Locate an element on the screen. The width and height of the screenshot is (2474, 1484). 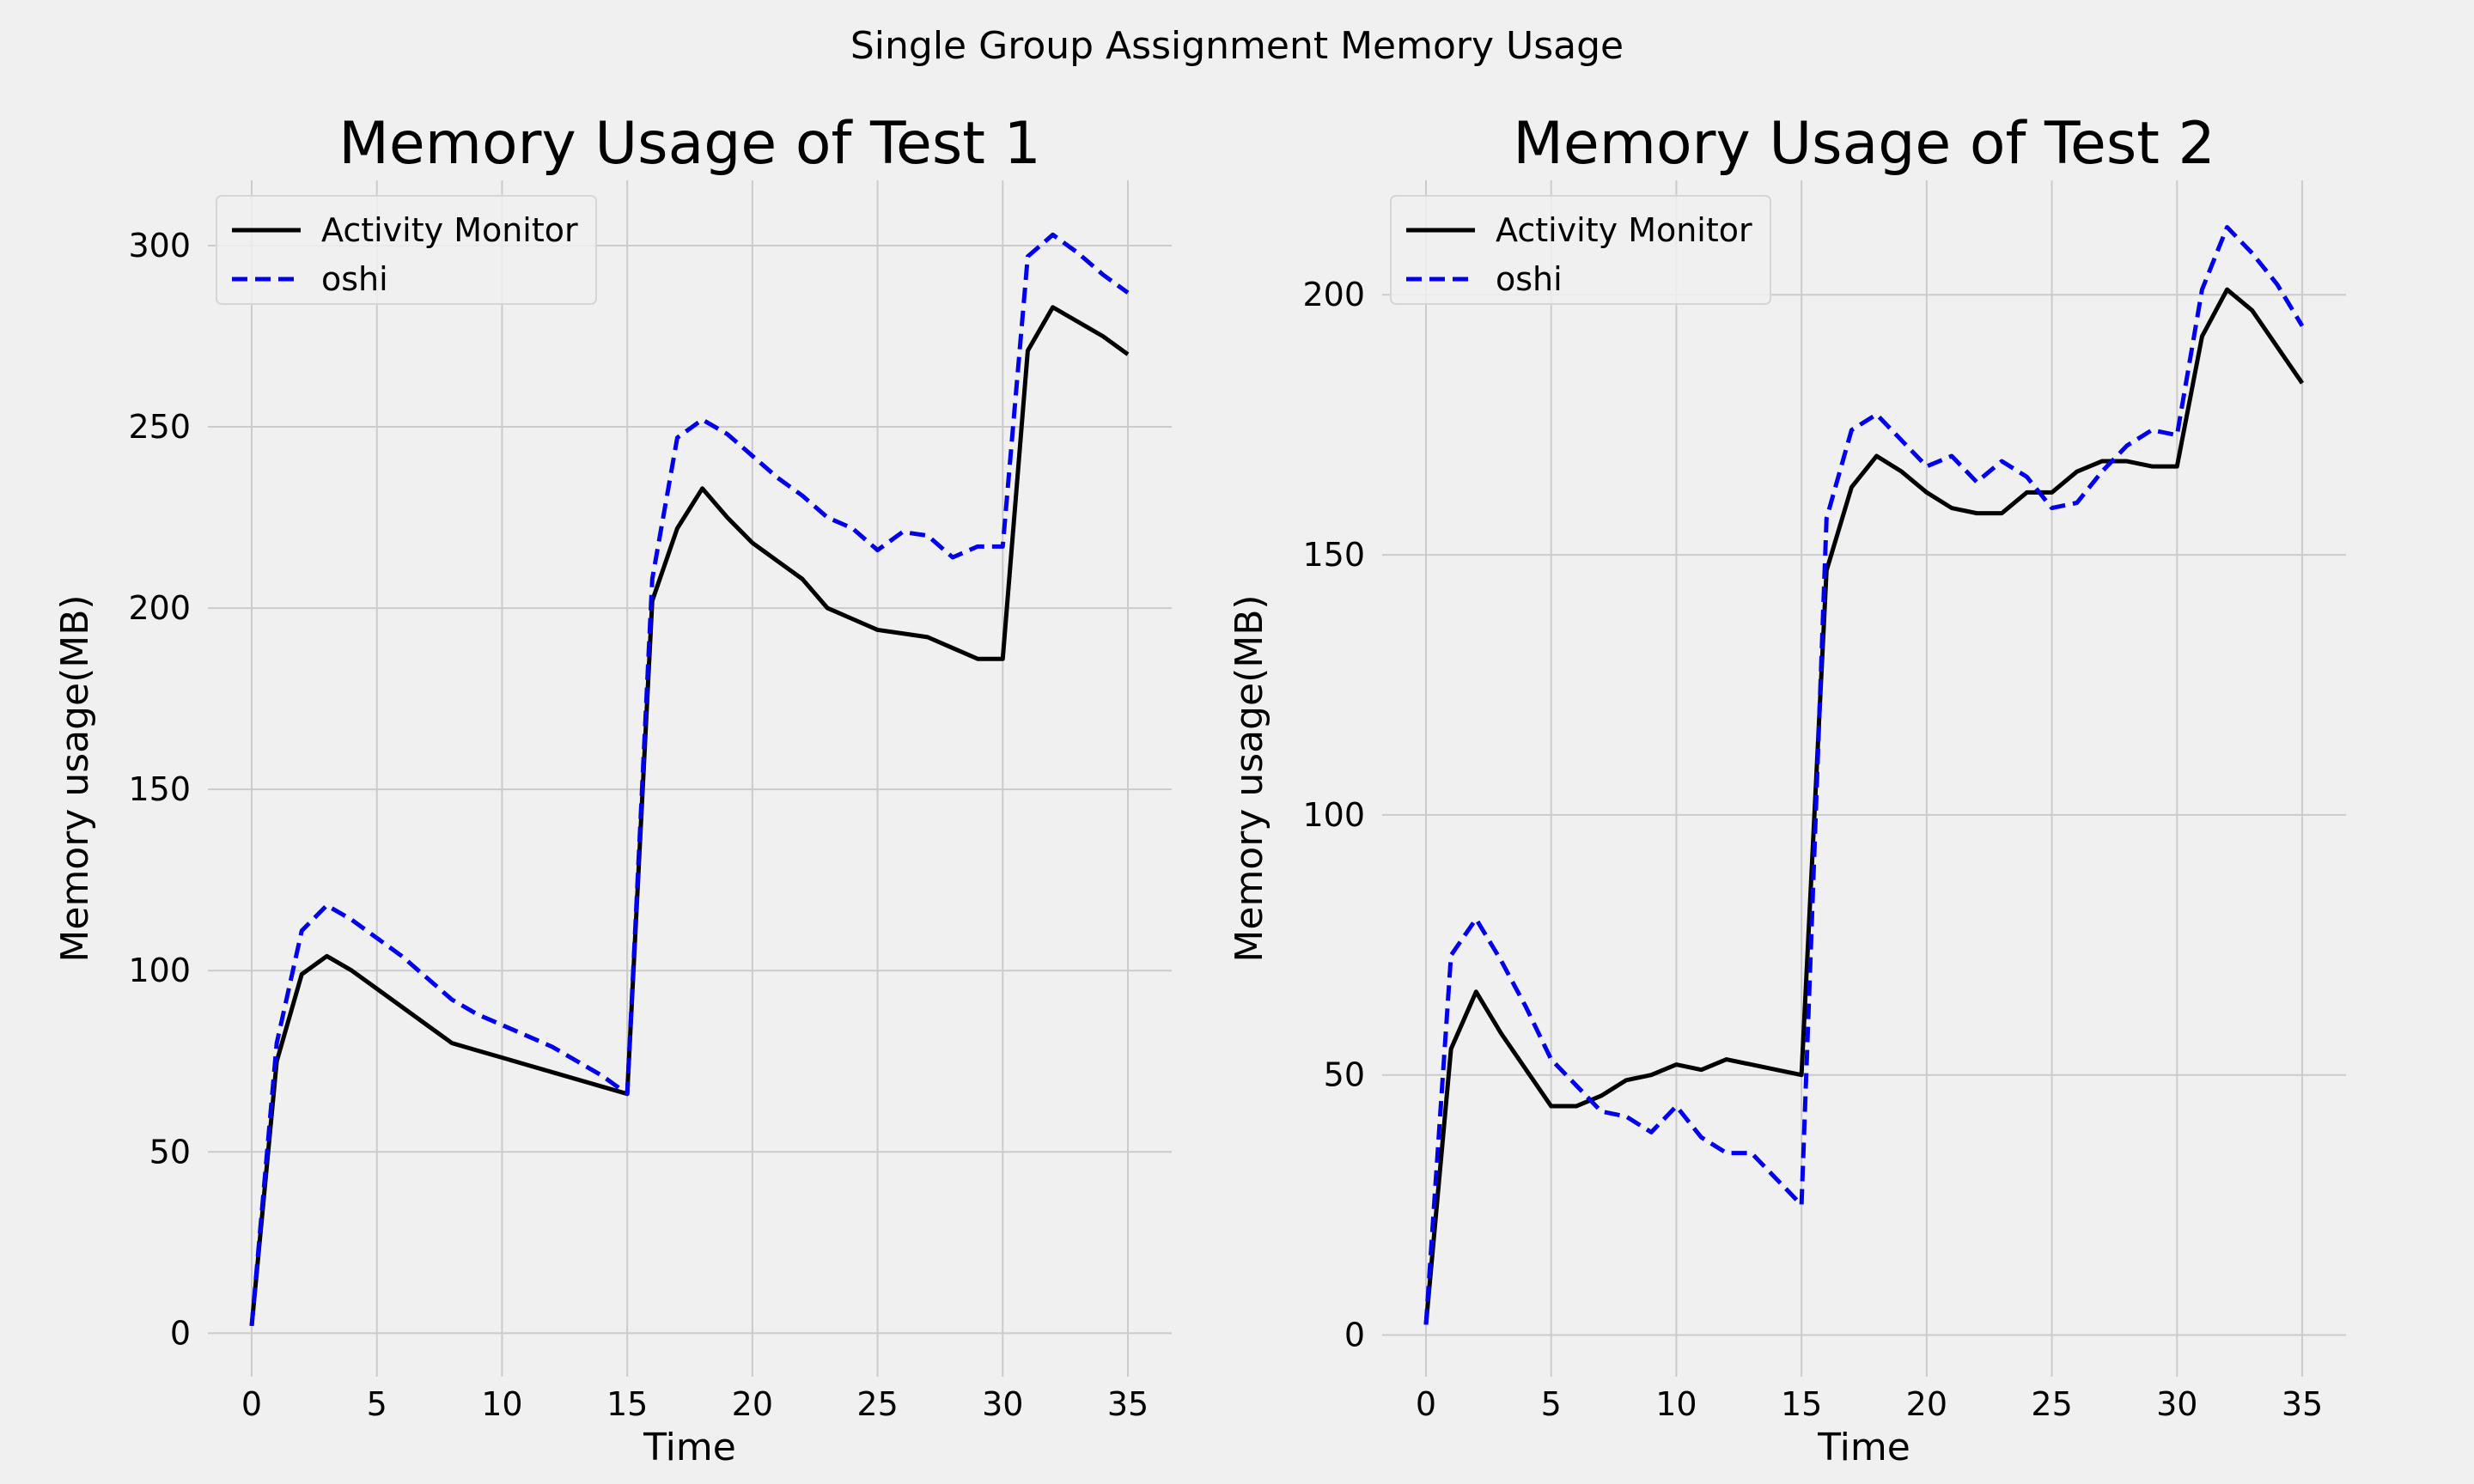
y-tick-label: 300 is located at coordinates (159, 246).